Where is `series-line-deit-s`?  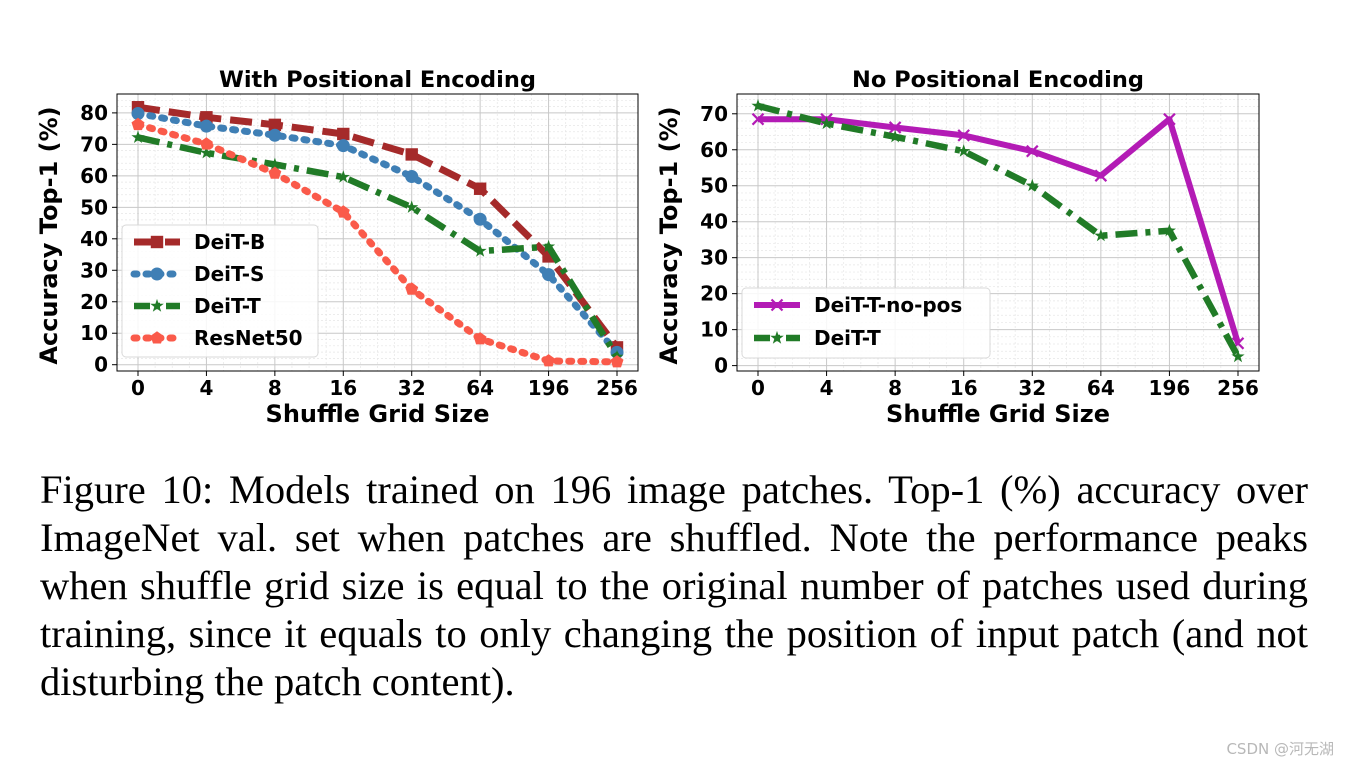
series-line-deit-s is located at coordinates (377, 233).